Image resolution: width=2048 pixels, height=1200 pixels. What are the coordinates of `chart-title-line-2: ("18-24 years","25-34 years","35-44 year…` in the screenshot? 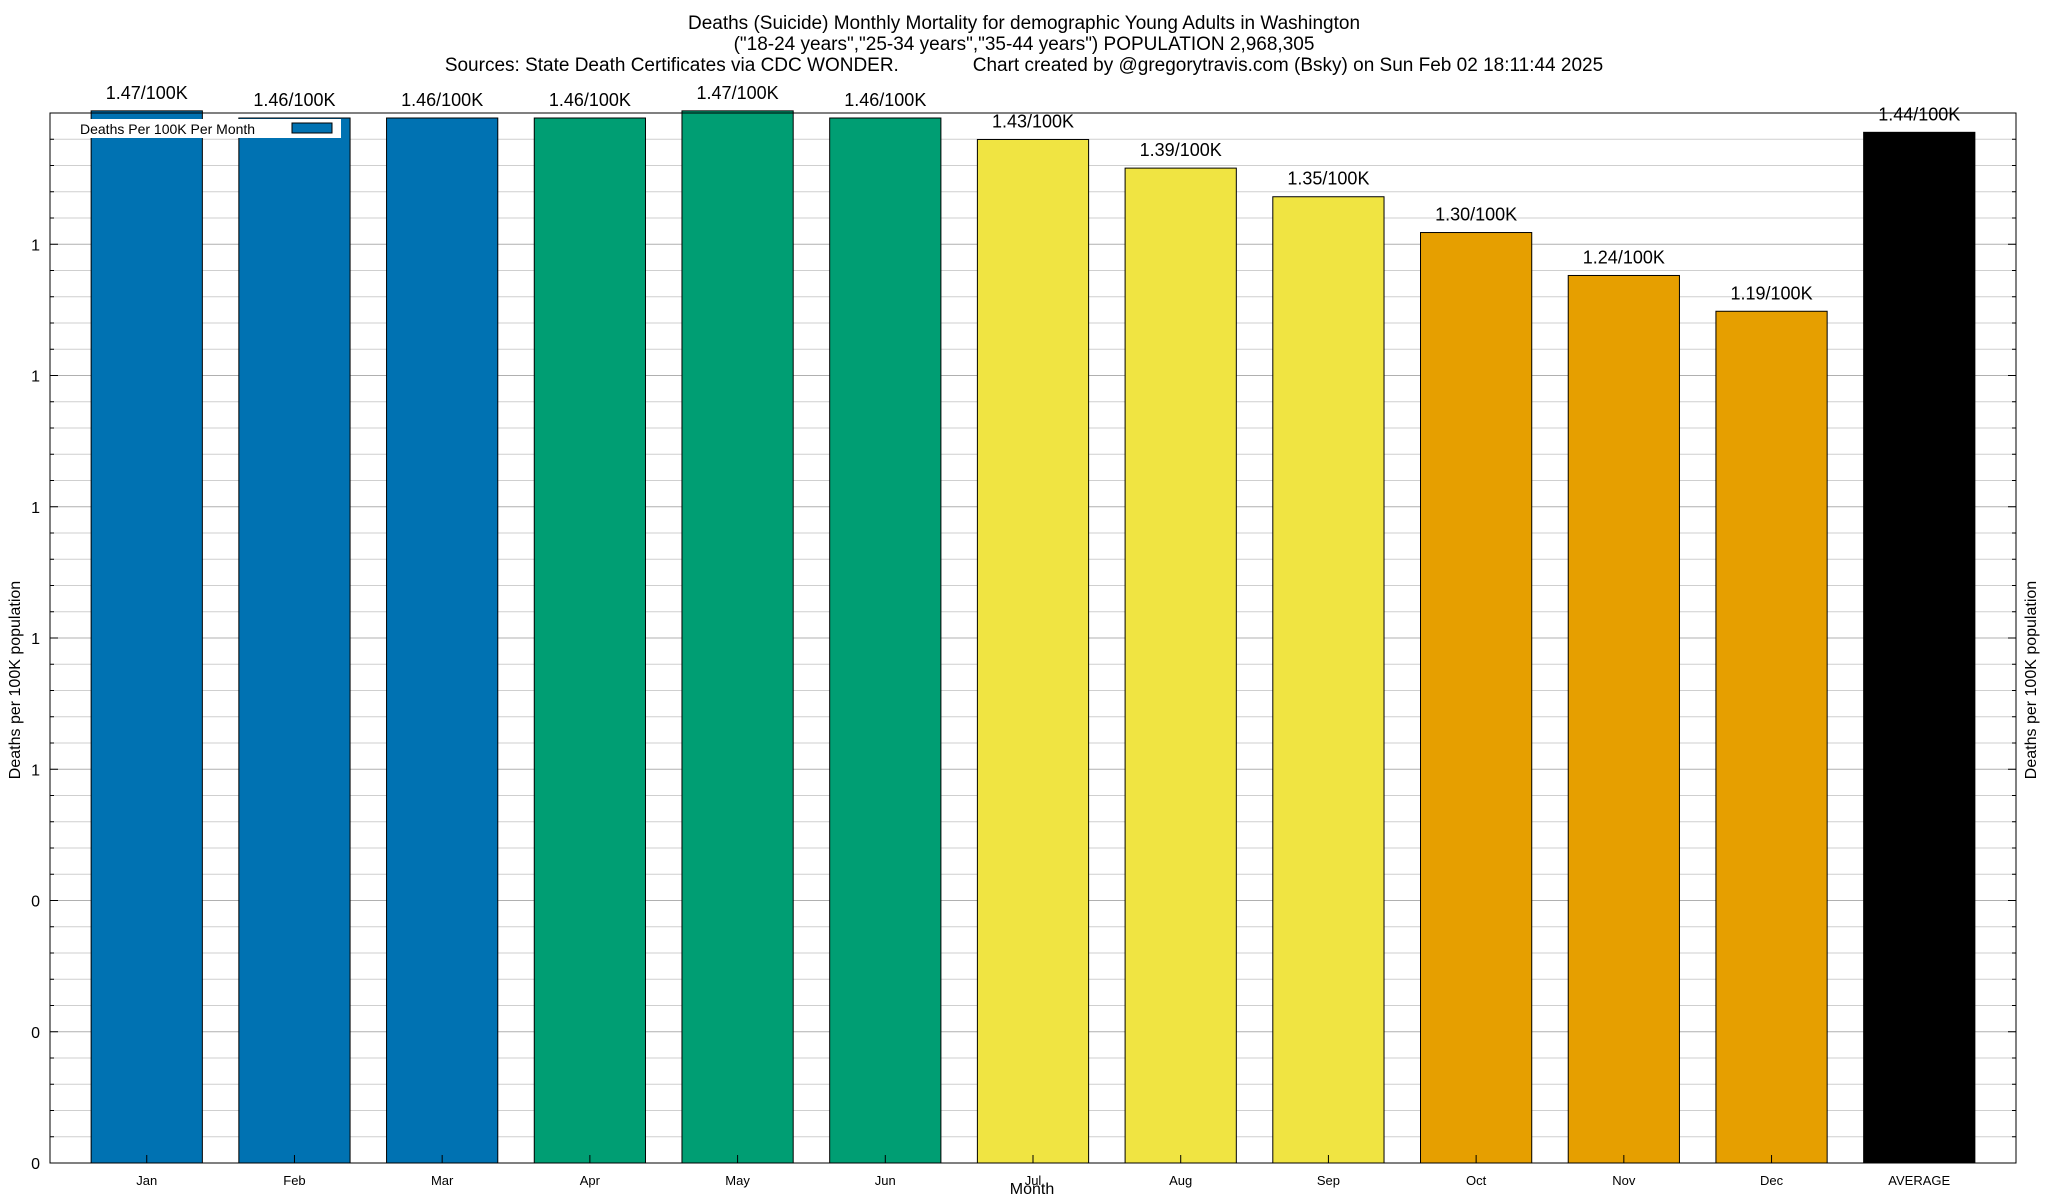 It's located at (1024, 44).